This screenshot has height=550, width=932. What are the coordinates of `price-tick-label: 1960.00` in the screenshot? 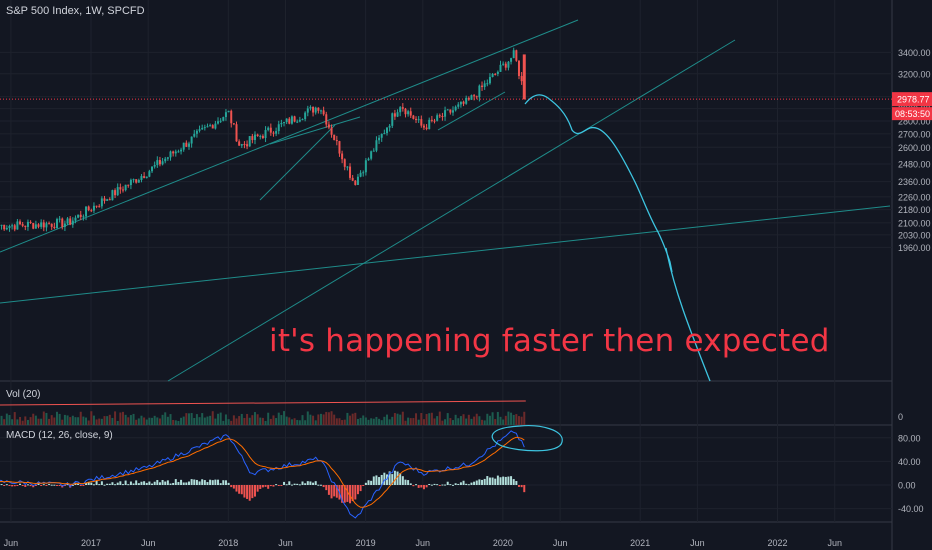 It's located at (914, 248).